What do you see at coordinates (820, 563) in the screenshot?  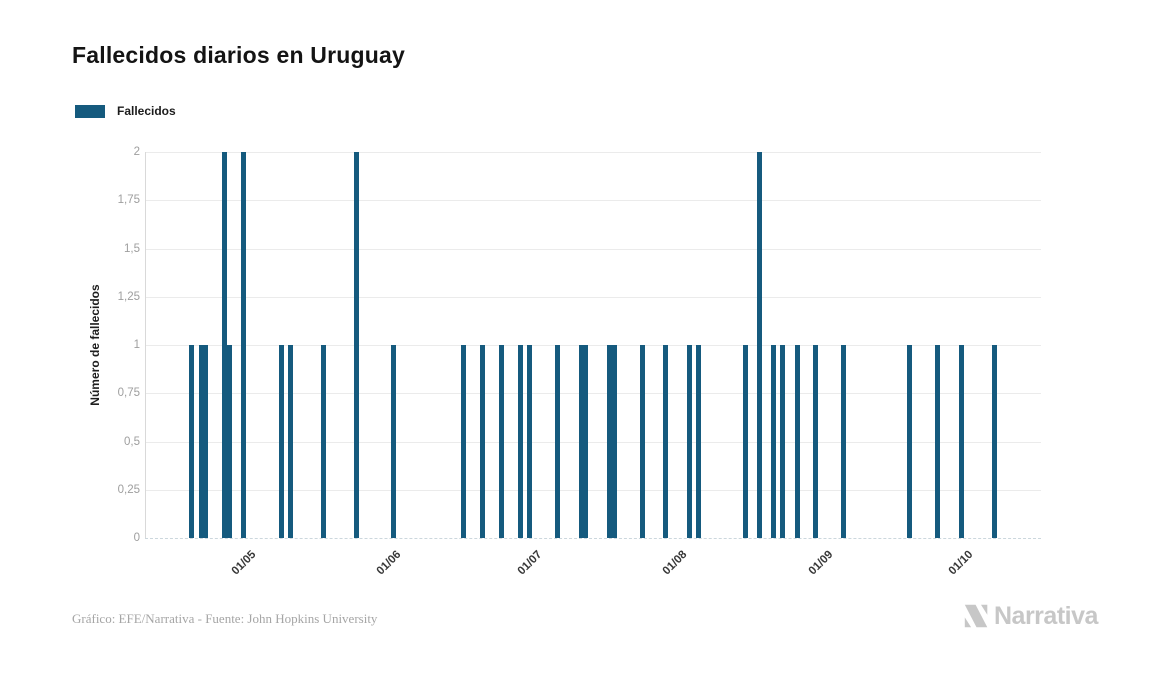 I see `x-tick-label: 01/09` at bounding box center [820, 563].